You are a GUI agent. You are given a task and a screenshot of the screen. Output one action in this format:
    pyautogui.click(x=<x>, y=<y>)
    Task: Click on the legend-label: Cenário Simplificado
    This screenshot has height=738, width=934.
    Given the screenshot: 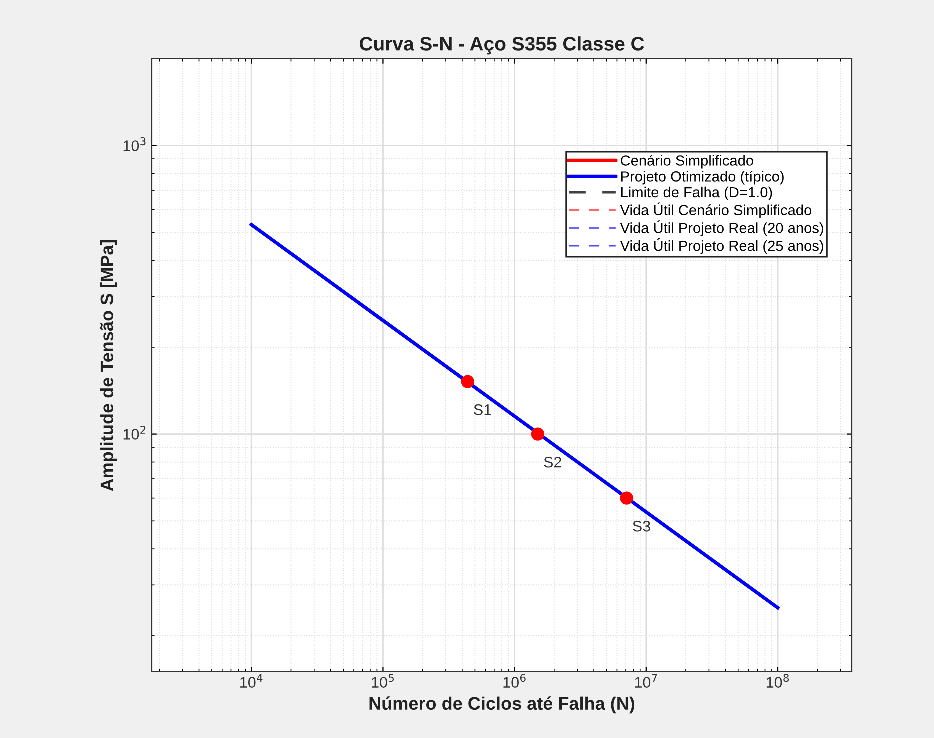 What is the action you would take?
    pyautogui.click(x=687, y=162)
    